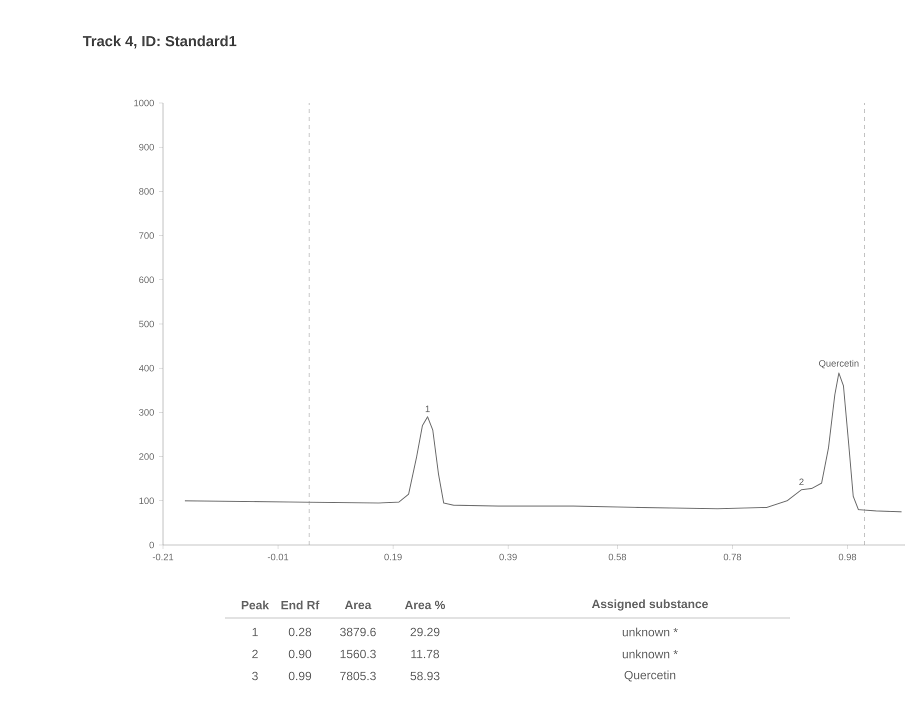  What do you see at coordinates (151, 545) in the screenshot?
I see `y-tick-label: 0` at bounding box center [151, 545].